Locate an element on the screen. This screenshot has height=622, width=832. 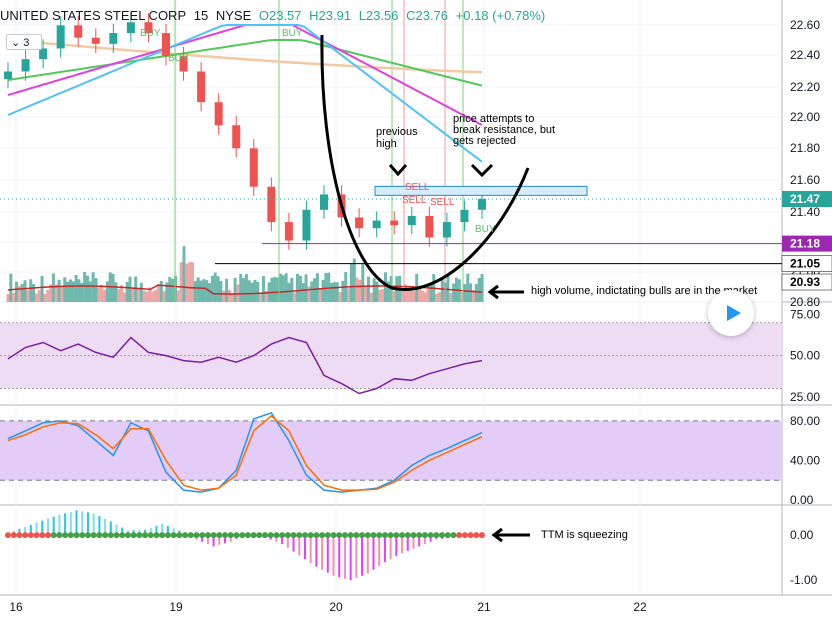
x-tick-label: 22 is located at coordinates (640, 607).